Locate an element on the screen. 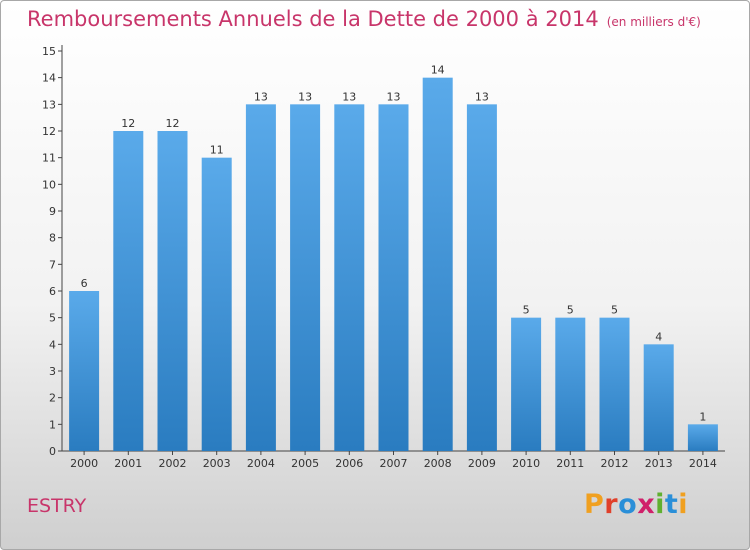  x-tick-label-2004: 2004 is located at coordinates (261, 463).